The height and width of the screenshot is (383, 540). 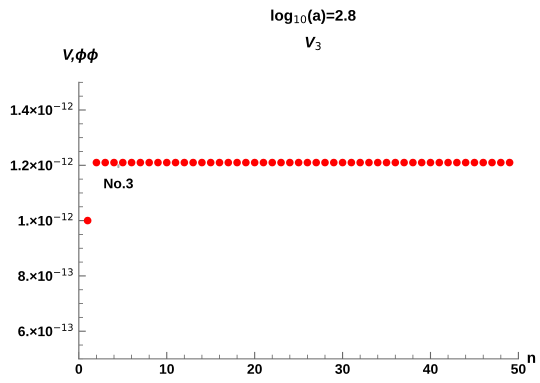 What do you see at coordinates (342, 369) in the screenshot?
I see `x-tick-label: 30` at bounding box center [342, 369].